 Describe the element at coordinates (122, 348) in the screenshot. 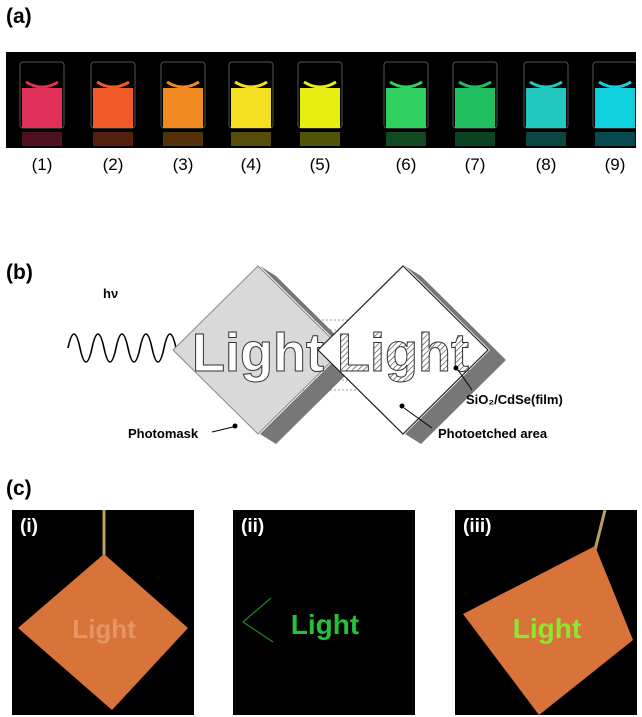

I see `light-wave` at that location.